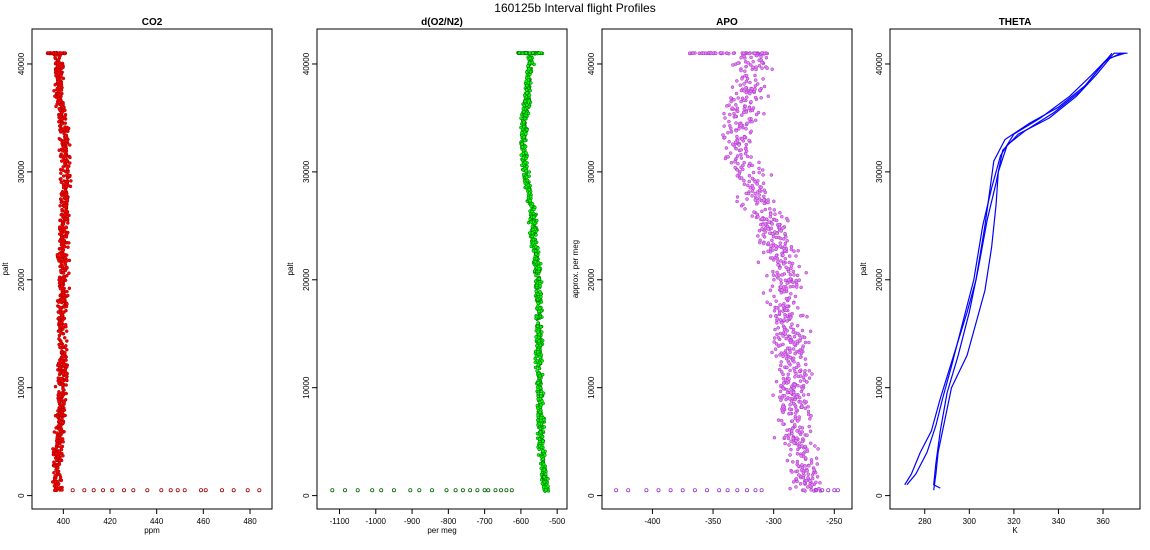 This screenshot has width=1150, height=550. What do you see at coordinates (306, 63) in the screenshot?
I see `y-tick-label: 40000` at bounding box center [306, 63].